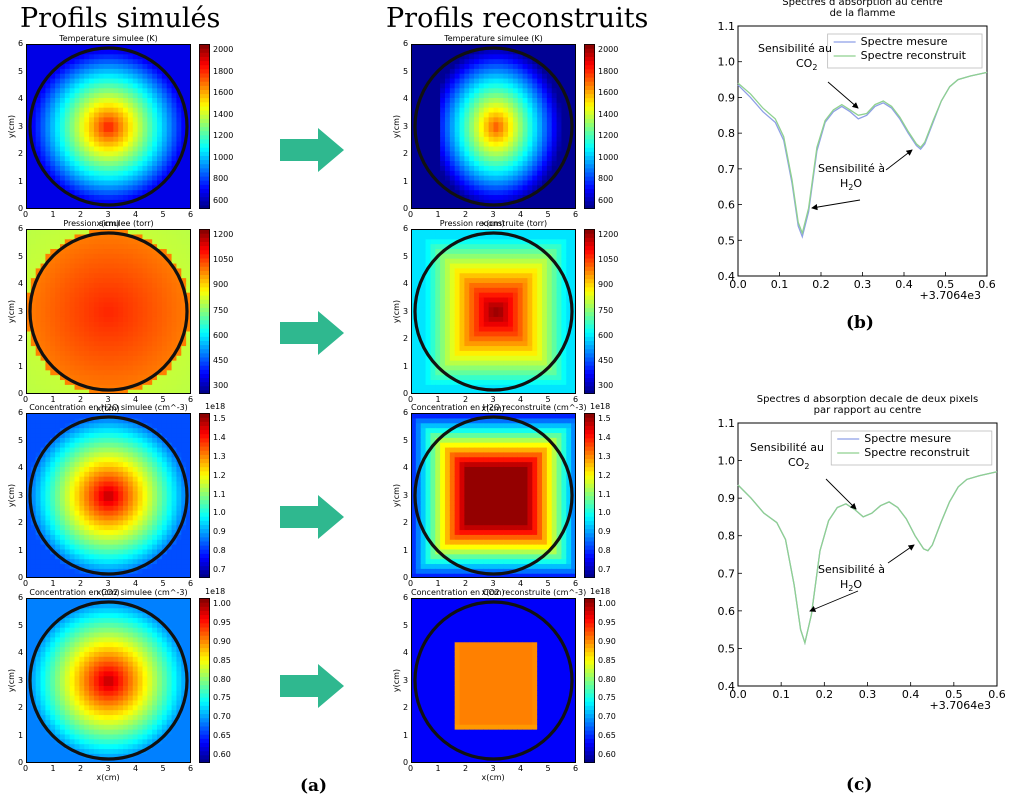  Describe the element at coordinates (727, 536) in the screenshot. I see `y-tick-label: 0.8` at that location.